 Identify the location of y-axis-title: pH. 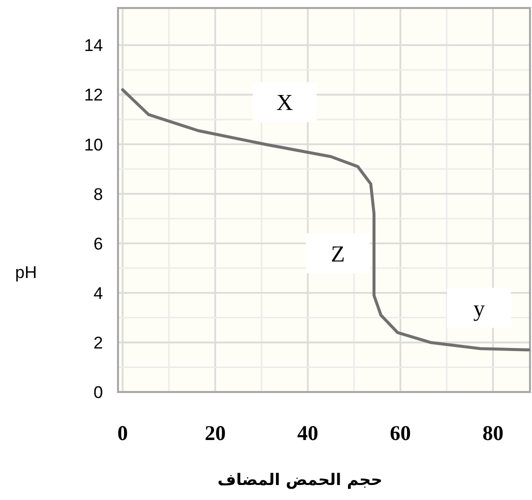
(26, 272).